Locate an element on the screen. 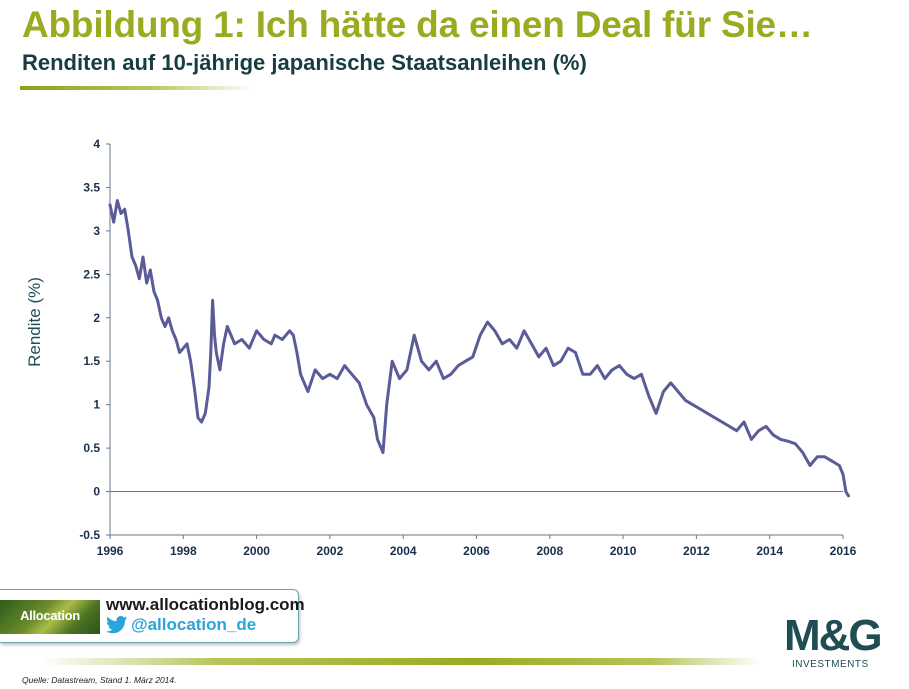 The image size is (909, 689). y-tick-labels: 4 3.5 3 2.5 2 1.5 1 0.5 0 -0.5 is located at coordinates (89, 339).